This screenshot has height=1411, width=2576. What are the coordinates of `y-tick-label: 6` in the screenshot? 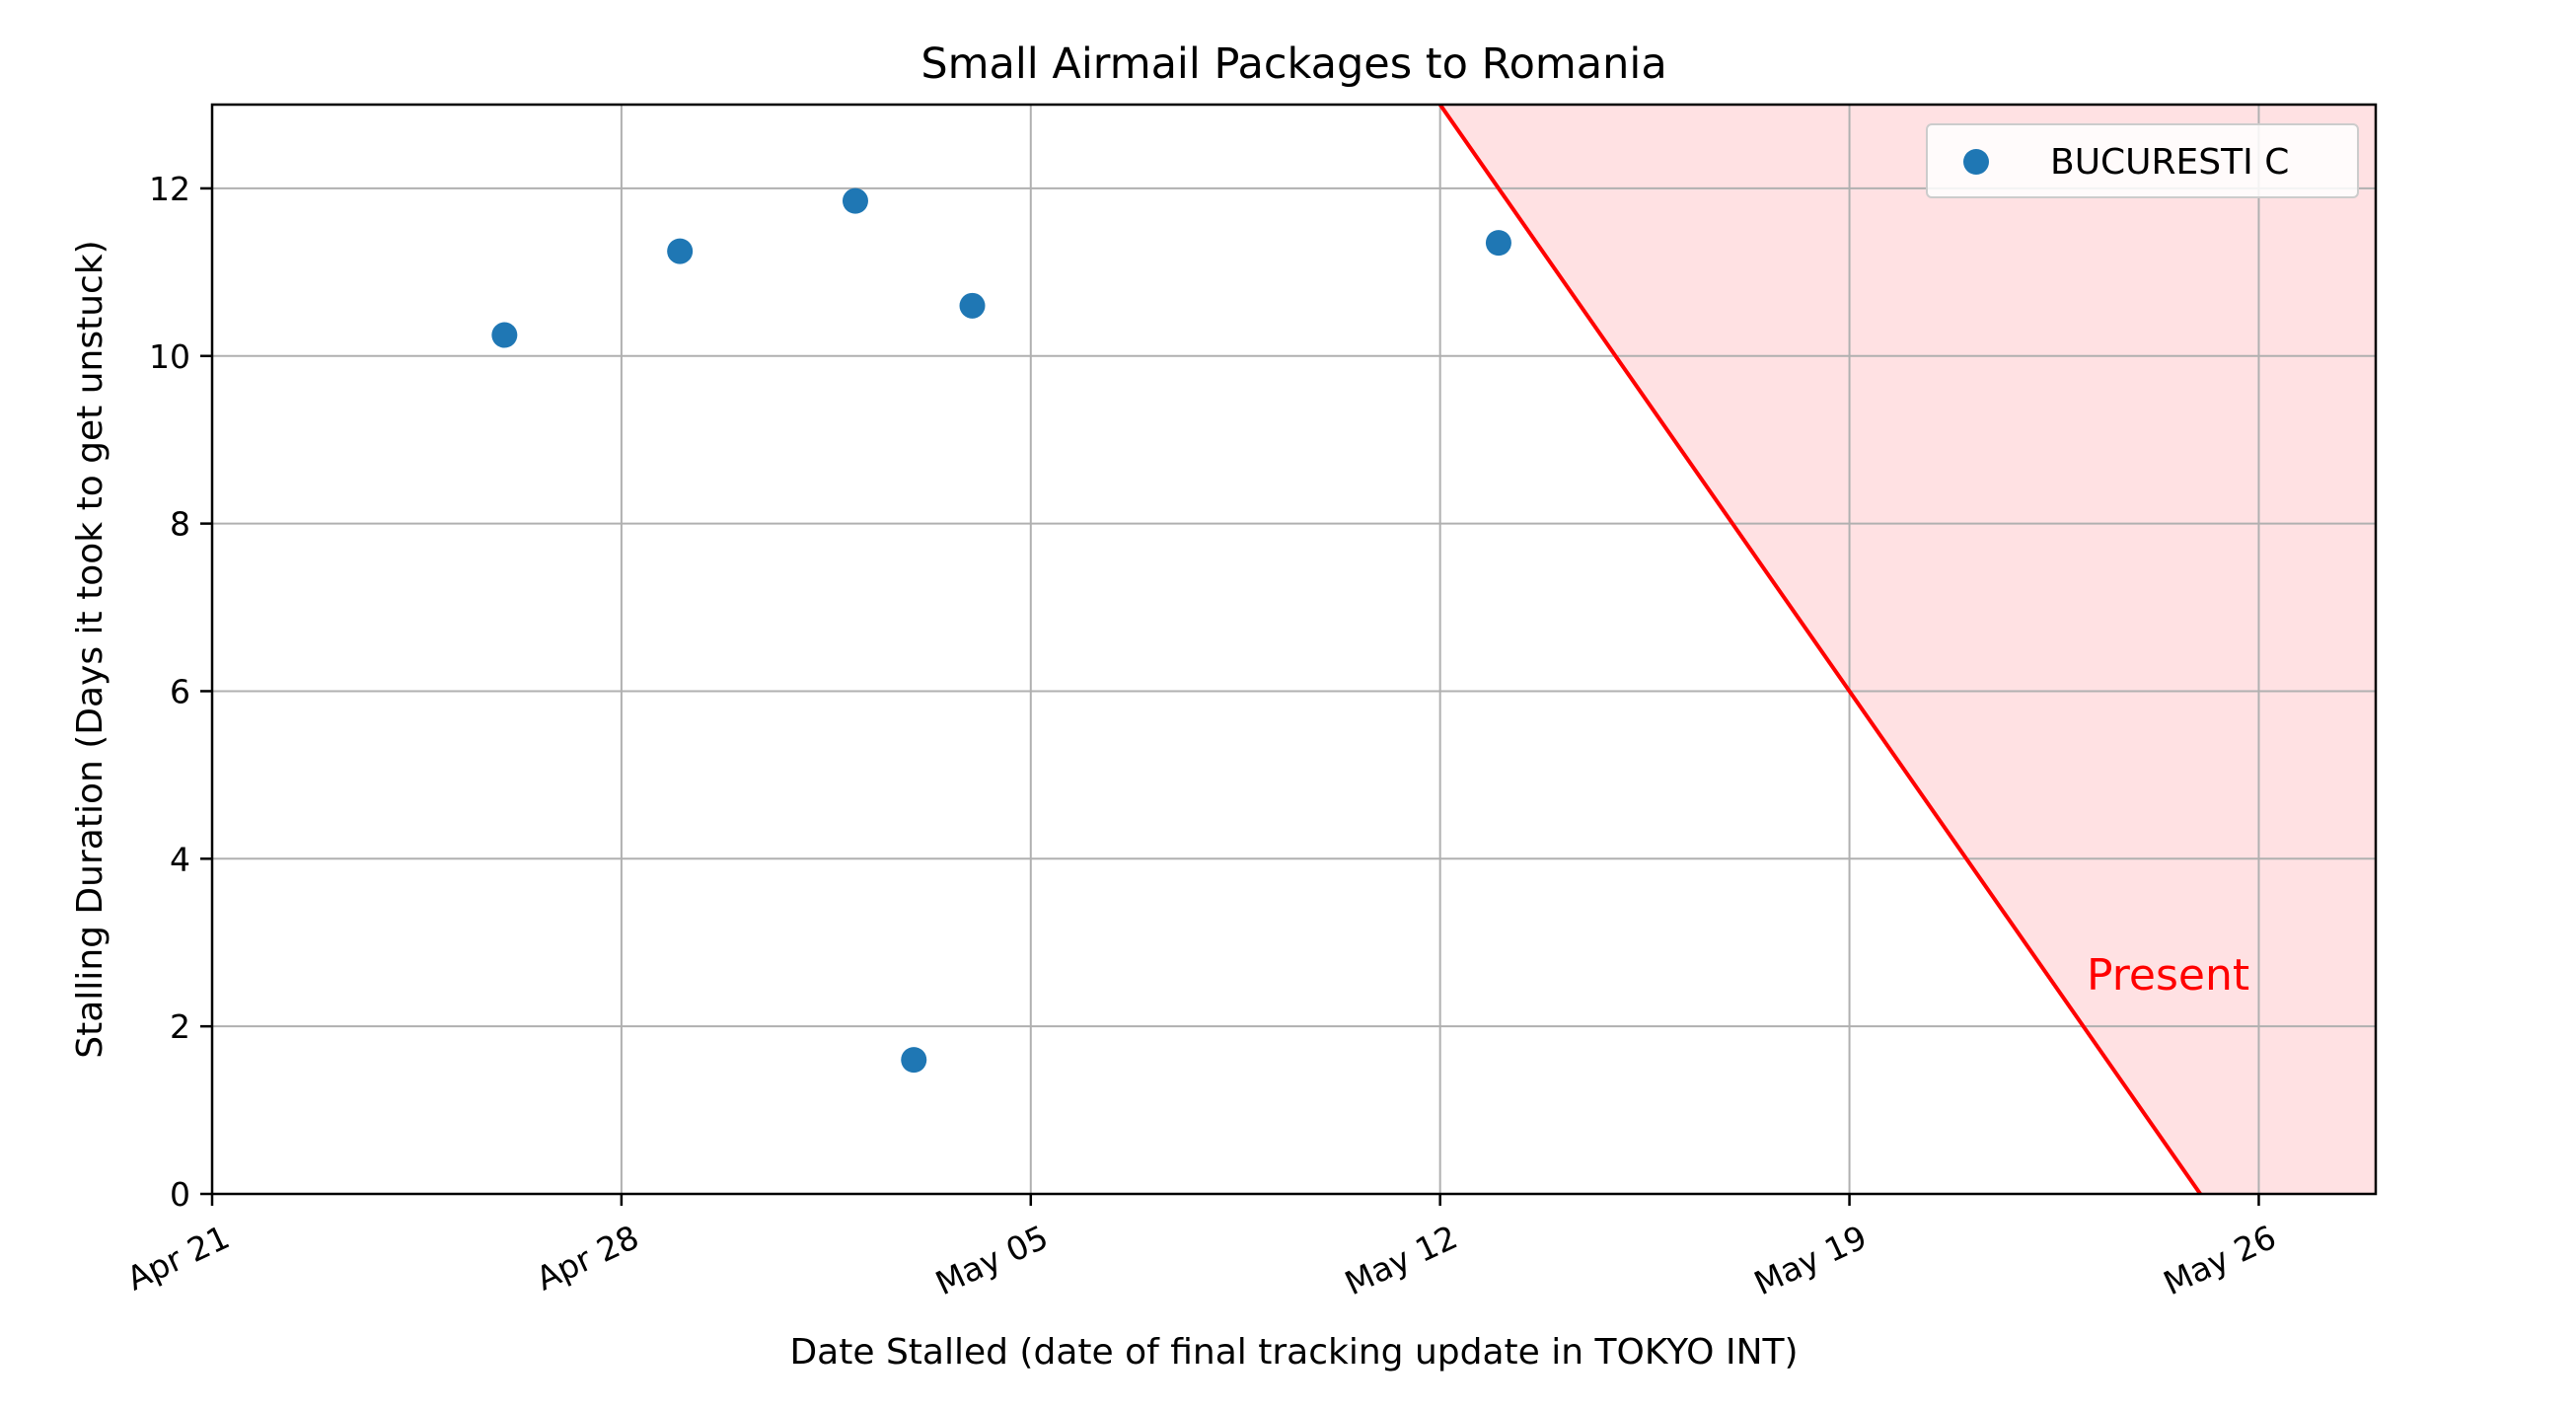 It's located at (180, 691).